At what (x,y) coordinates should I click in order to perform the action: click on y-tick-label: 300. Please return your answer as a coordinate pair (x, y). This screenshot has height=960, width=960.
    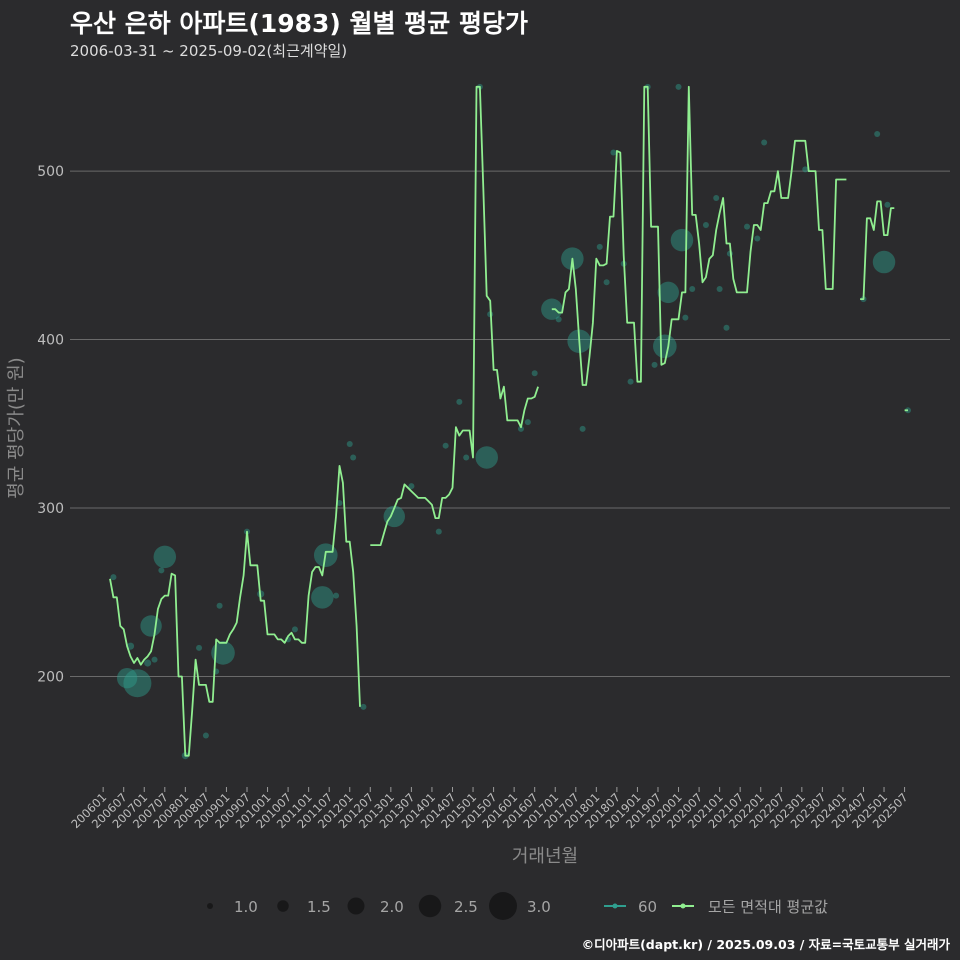
    Looking at the image, I should click on (50, 509).